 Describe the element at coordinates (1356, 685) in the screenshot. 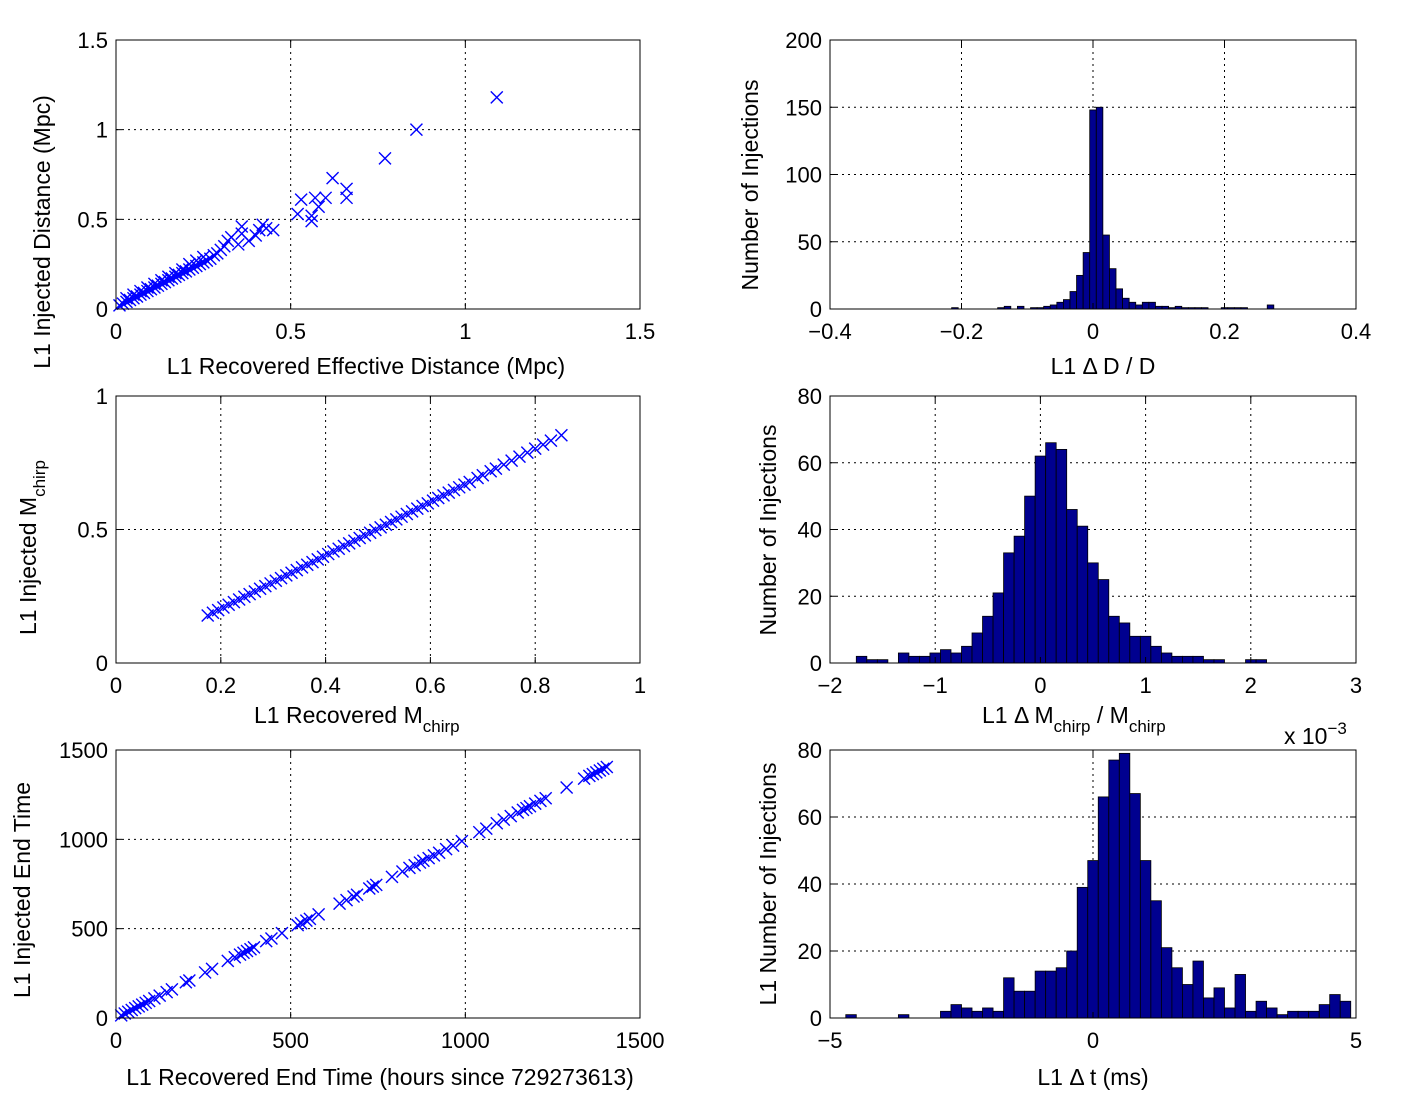

I see `x-tick-label: 3` at that location.